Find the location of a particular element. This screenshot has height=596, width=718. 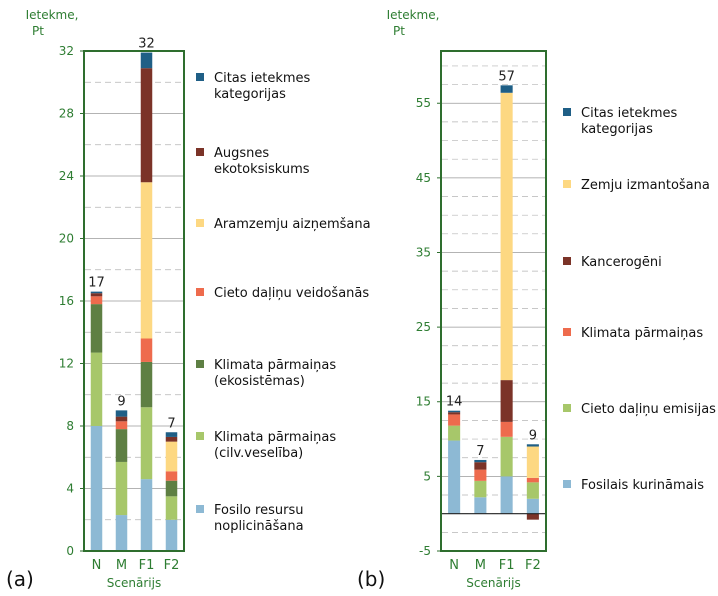

plot-frame is located at coordinates (493, 301).